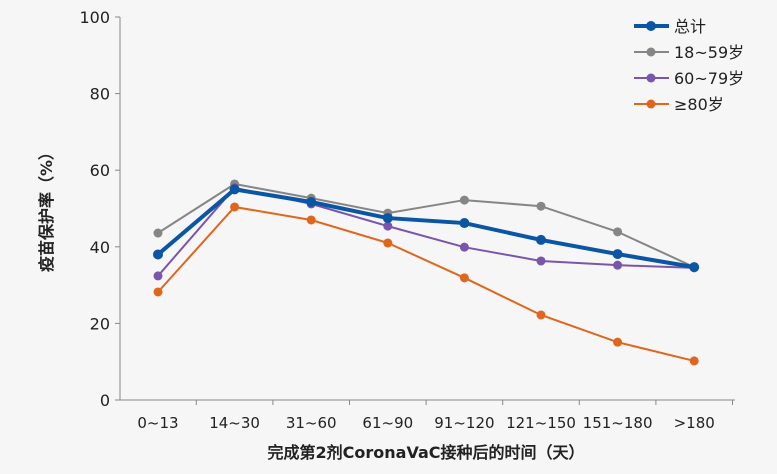 The height and width of the screenshot is (474, 777). What do you see at coordinates (234, 423) in the screenshot?
I see `x-tick-label: 14~30` at bounding box center [234, 423].